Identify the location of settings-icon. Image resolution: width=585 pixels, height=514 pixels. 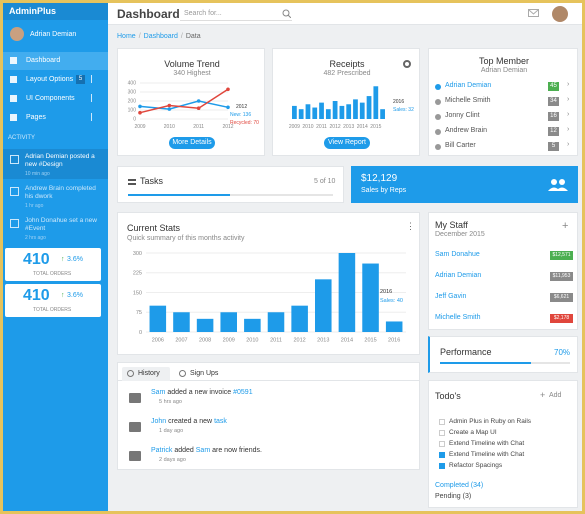
(407, 64).